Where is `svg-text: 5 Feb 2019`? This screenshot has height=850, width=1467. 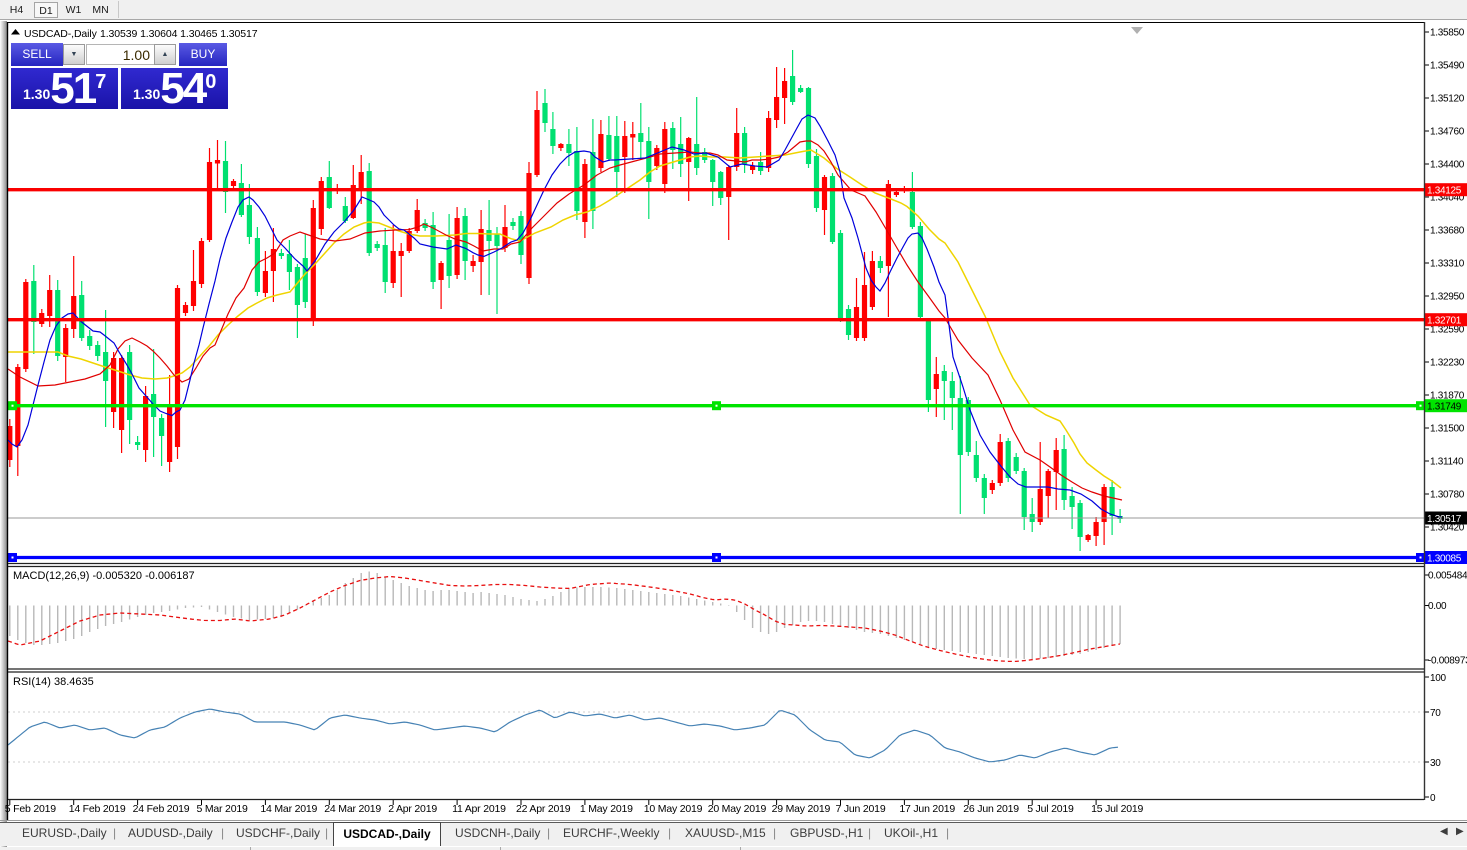
svg-text: 5 Feb 2019 is located at coordinates (30, 809).